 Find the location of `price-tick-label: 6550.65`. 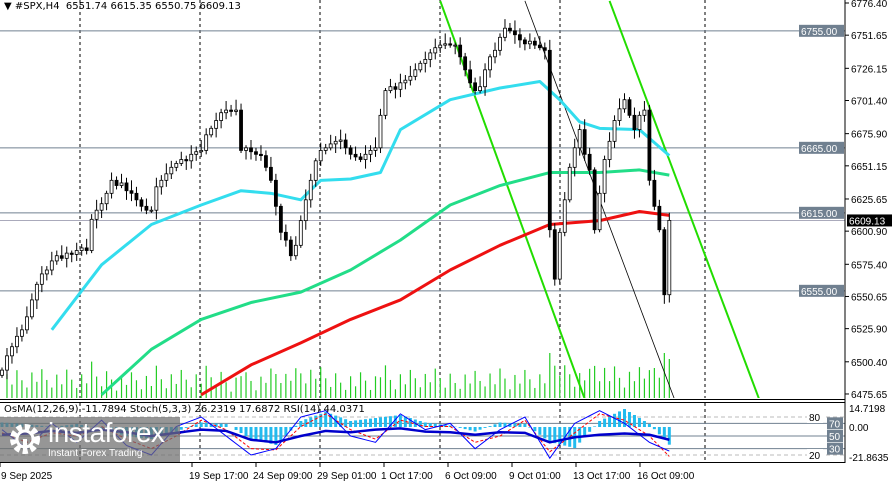

price-tick-label: 6550.65 is located at coordinates (869, 297).